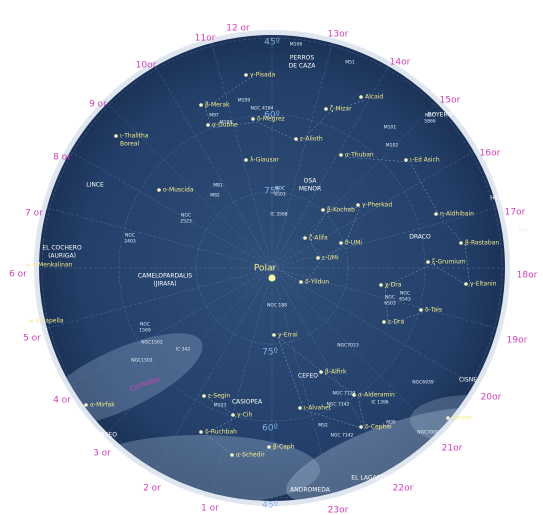 This screenshot has height=515, width=543. I want to click on star-name: ι-Thalitha, so click(134, 136).